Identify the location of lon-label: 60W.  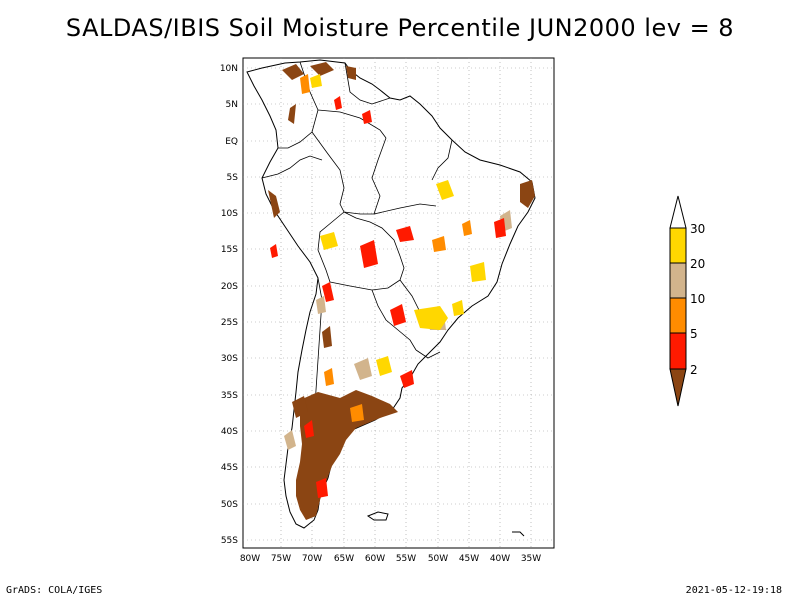
(375, 559).